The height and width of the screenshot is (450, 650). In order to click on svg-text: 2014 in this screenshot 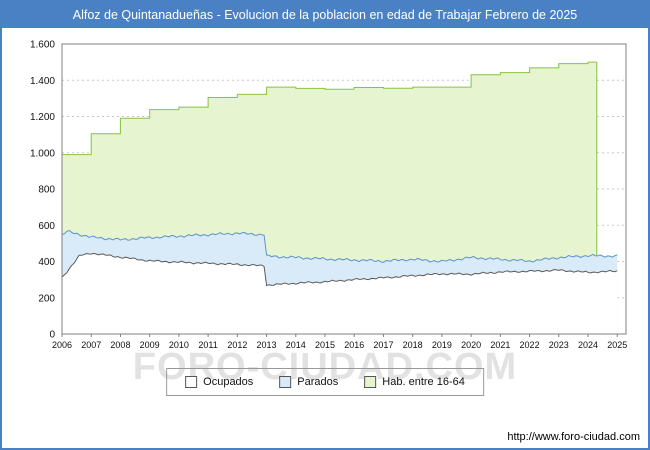, I will do `click(296, 345)`.